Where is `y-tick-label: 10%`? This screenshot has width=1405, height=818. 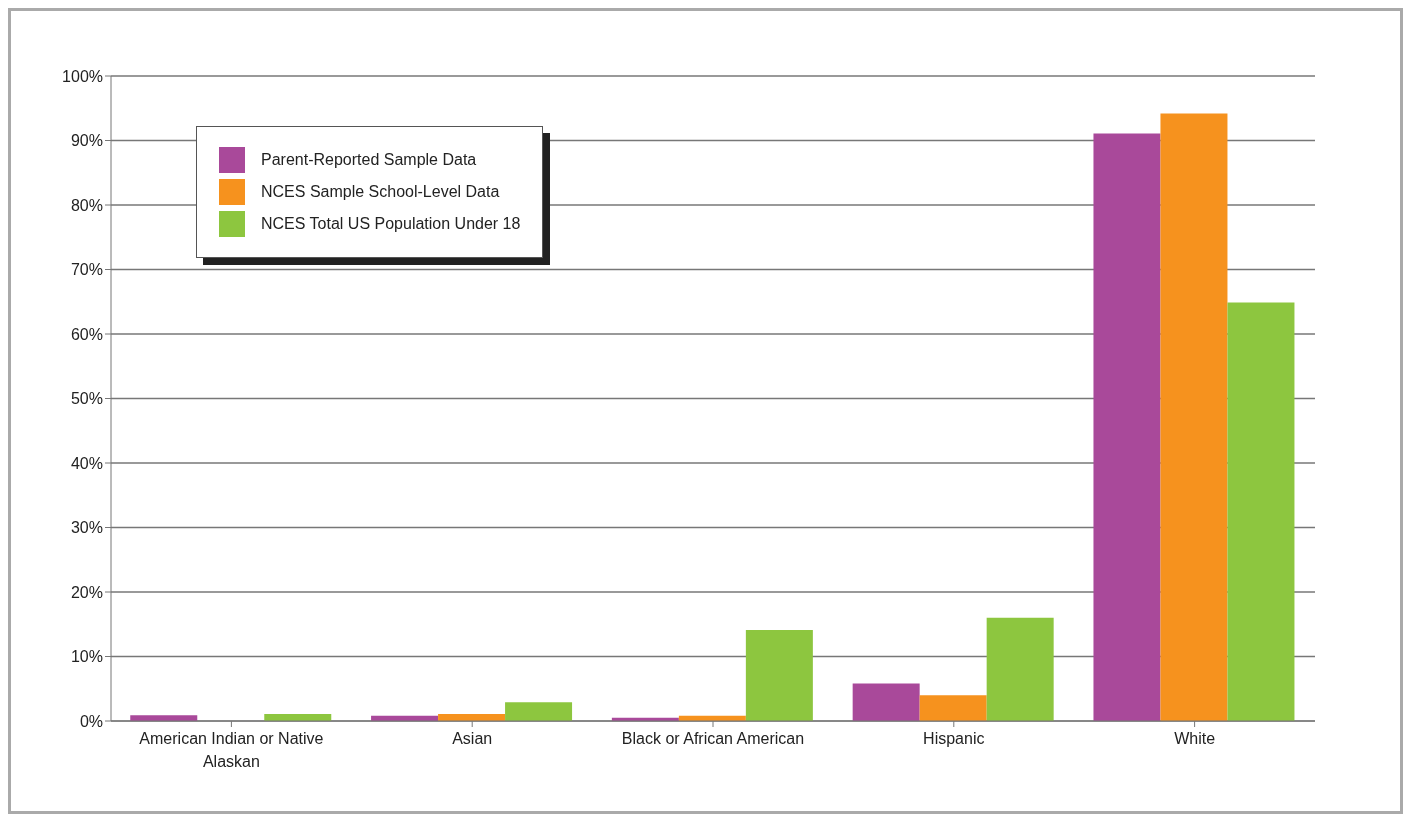
y-tick-label: 10% is located at coordinates (86, 657).